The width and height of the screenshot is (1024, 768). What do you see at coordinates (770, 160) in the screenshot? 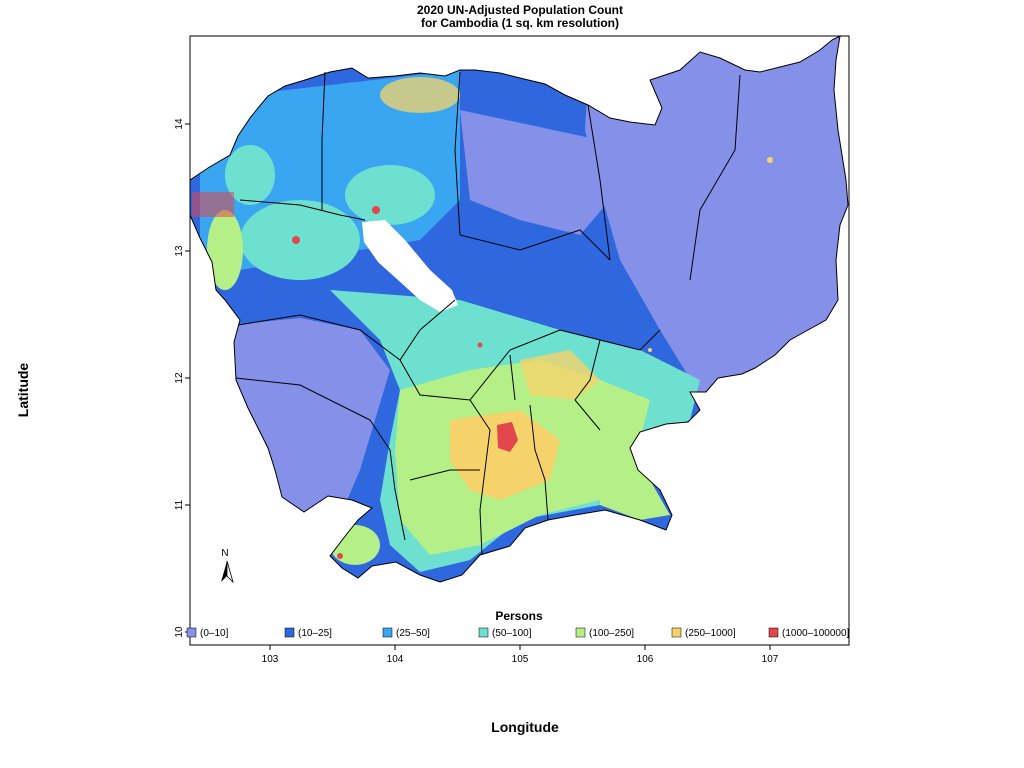
I see `northeast-town` at bounding box center [770, 160].